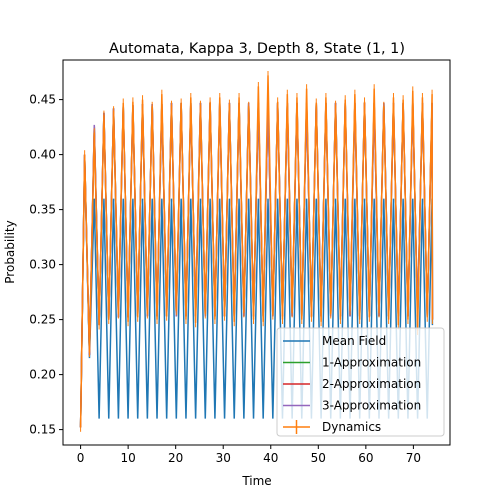 The height and width of the screenshot is (500, 500). What do you see at coordinates (42, 375) in the screenshot?
I see `y-tick-label: 0.20` at bounding box center [42, 375].